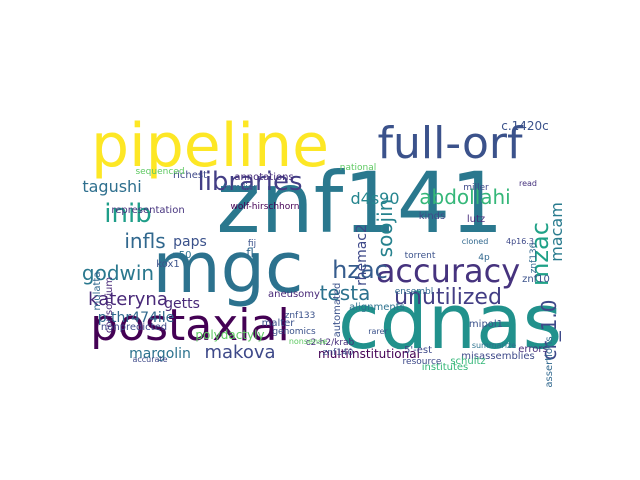 Image resolution: width=640 pixels, height=480 pixels. I want to click on word-schultz: schultz, so click(467, 361).